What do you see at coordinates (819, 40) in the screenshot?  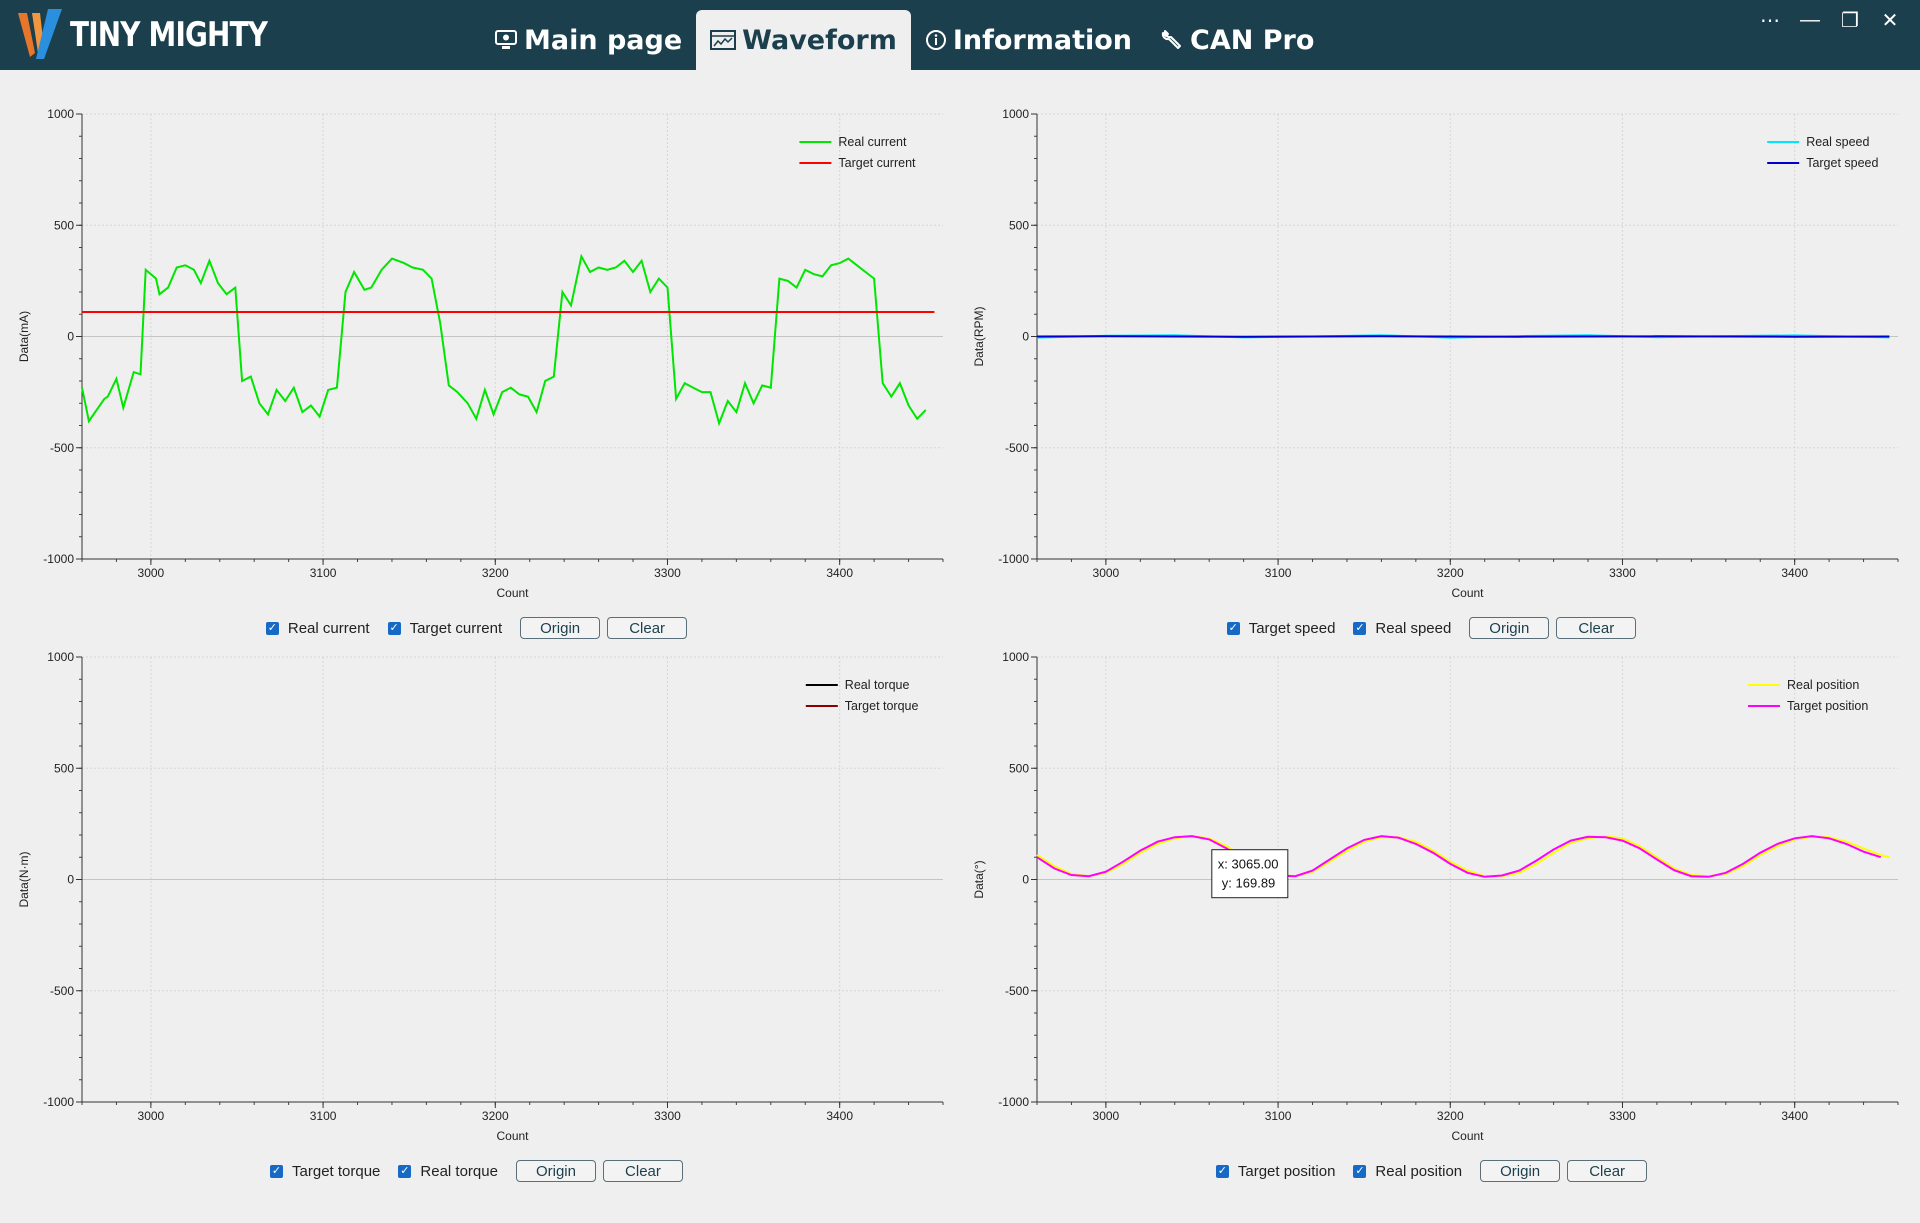 I see `tab-waveform-label: Waveform` at bounding box center [819, 40].